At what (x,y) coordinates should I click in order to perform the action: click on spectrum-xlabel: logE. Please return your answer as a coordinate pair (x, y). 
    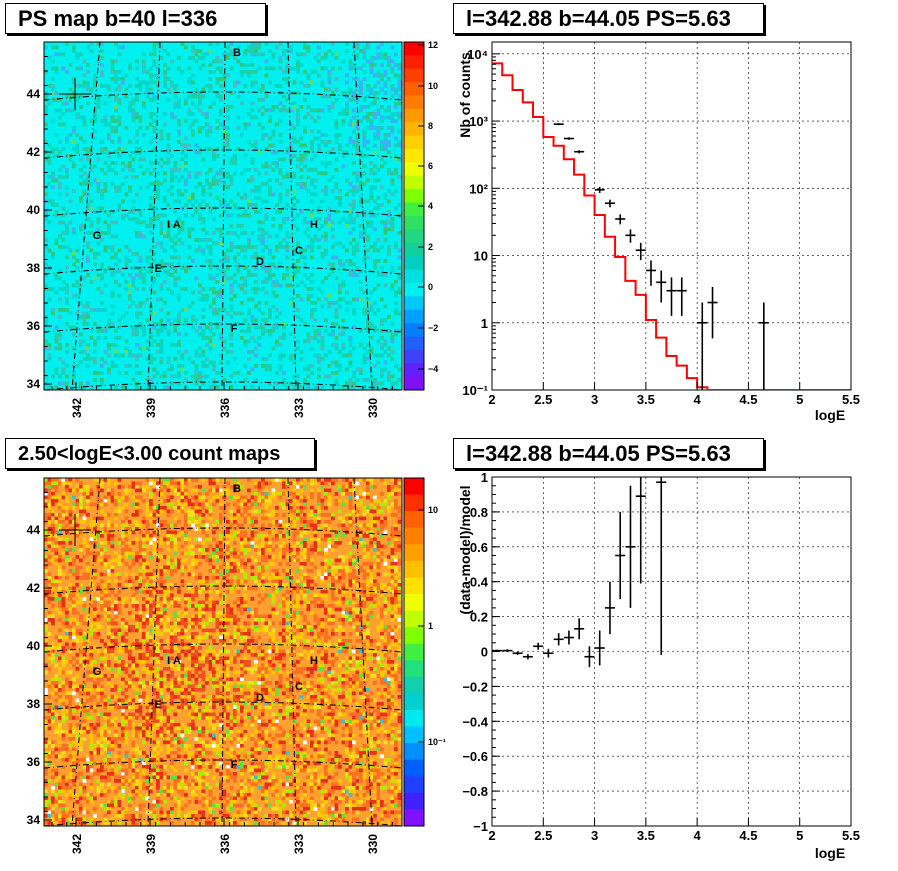
    Looking at the image, I should click on (830, 415).